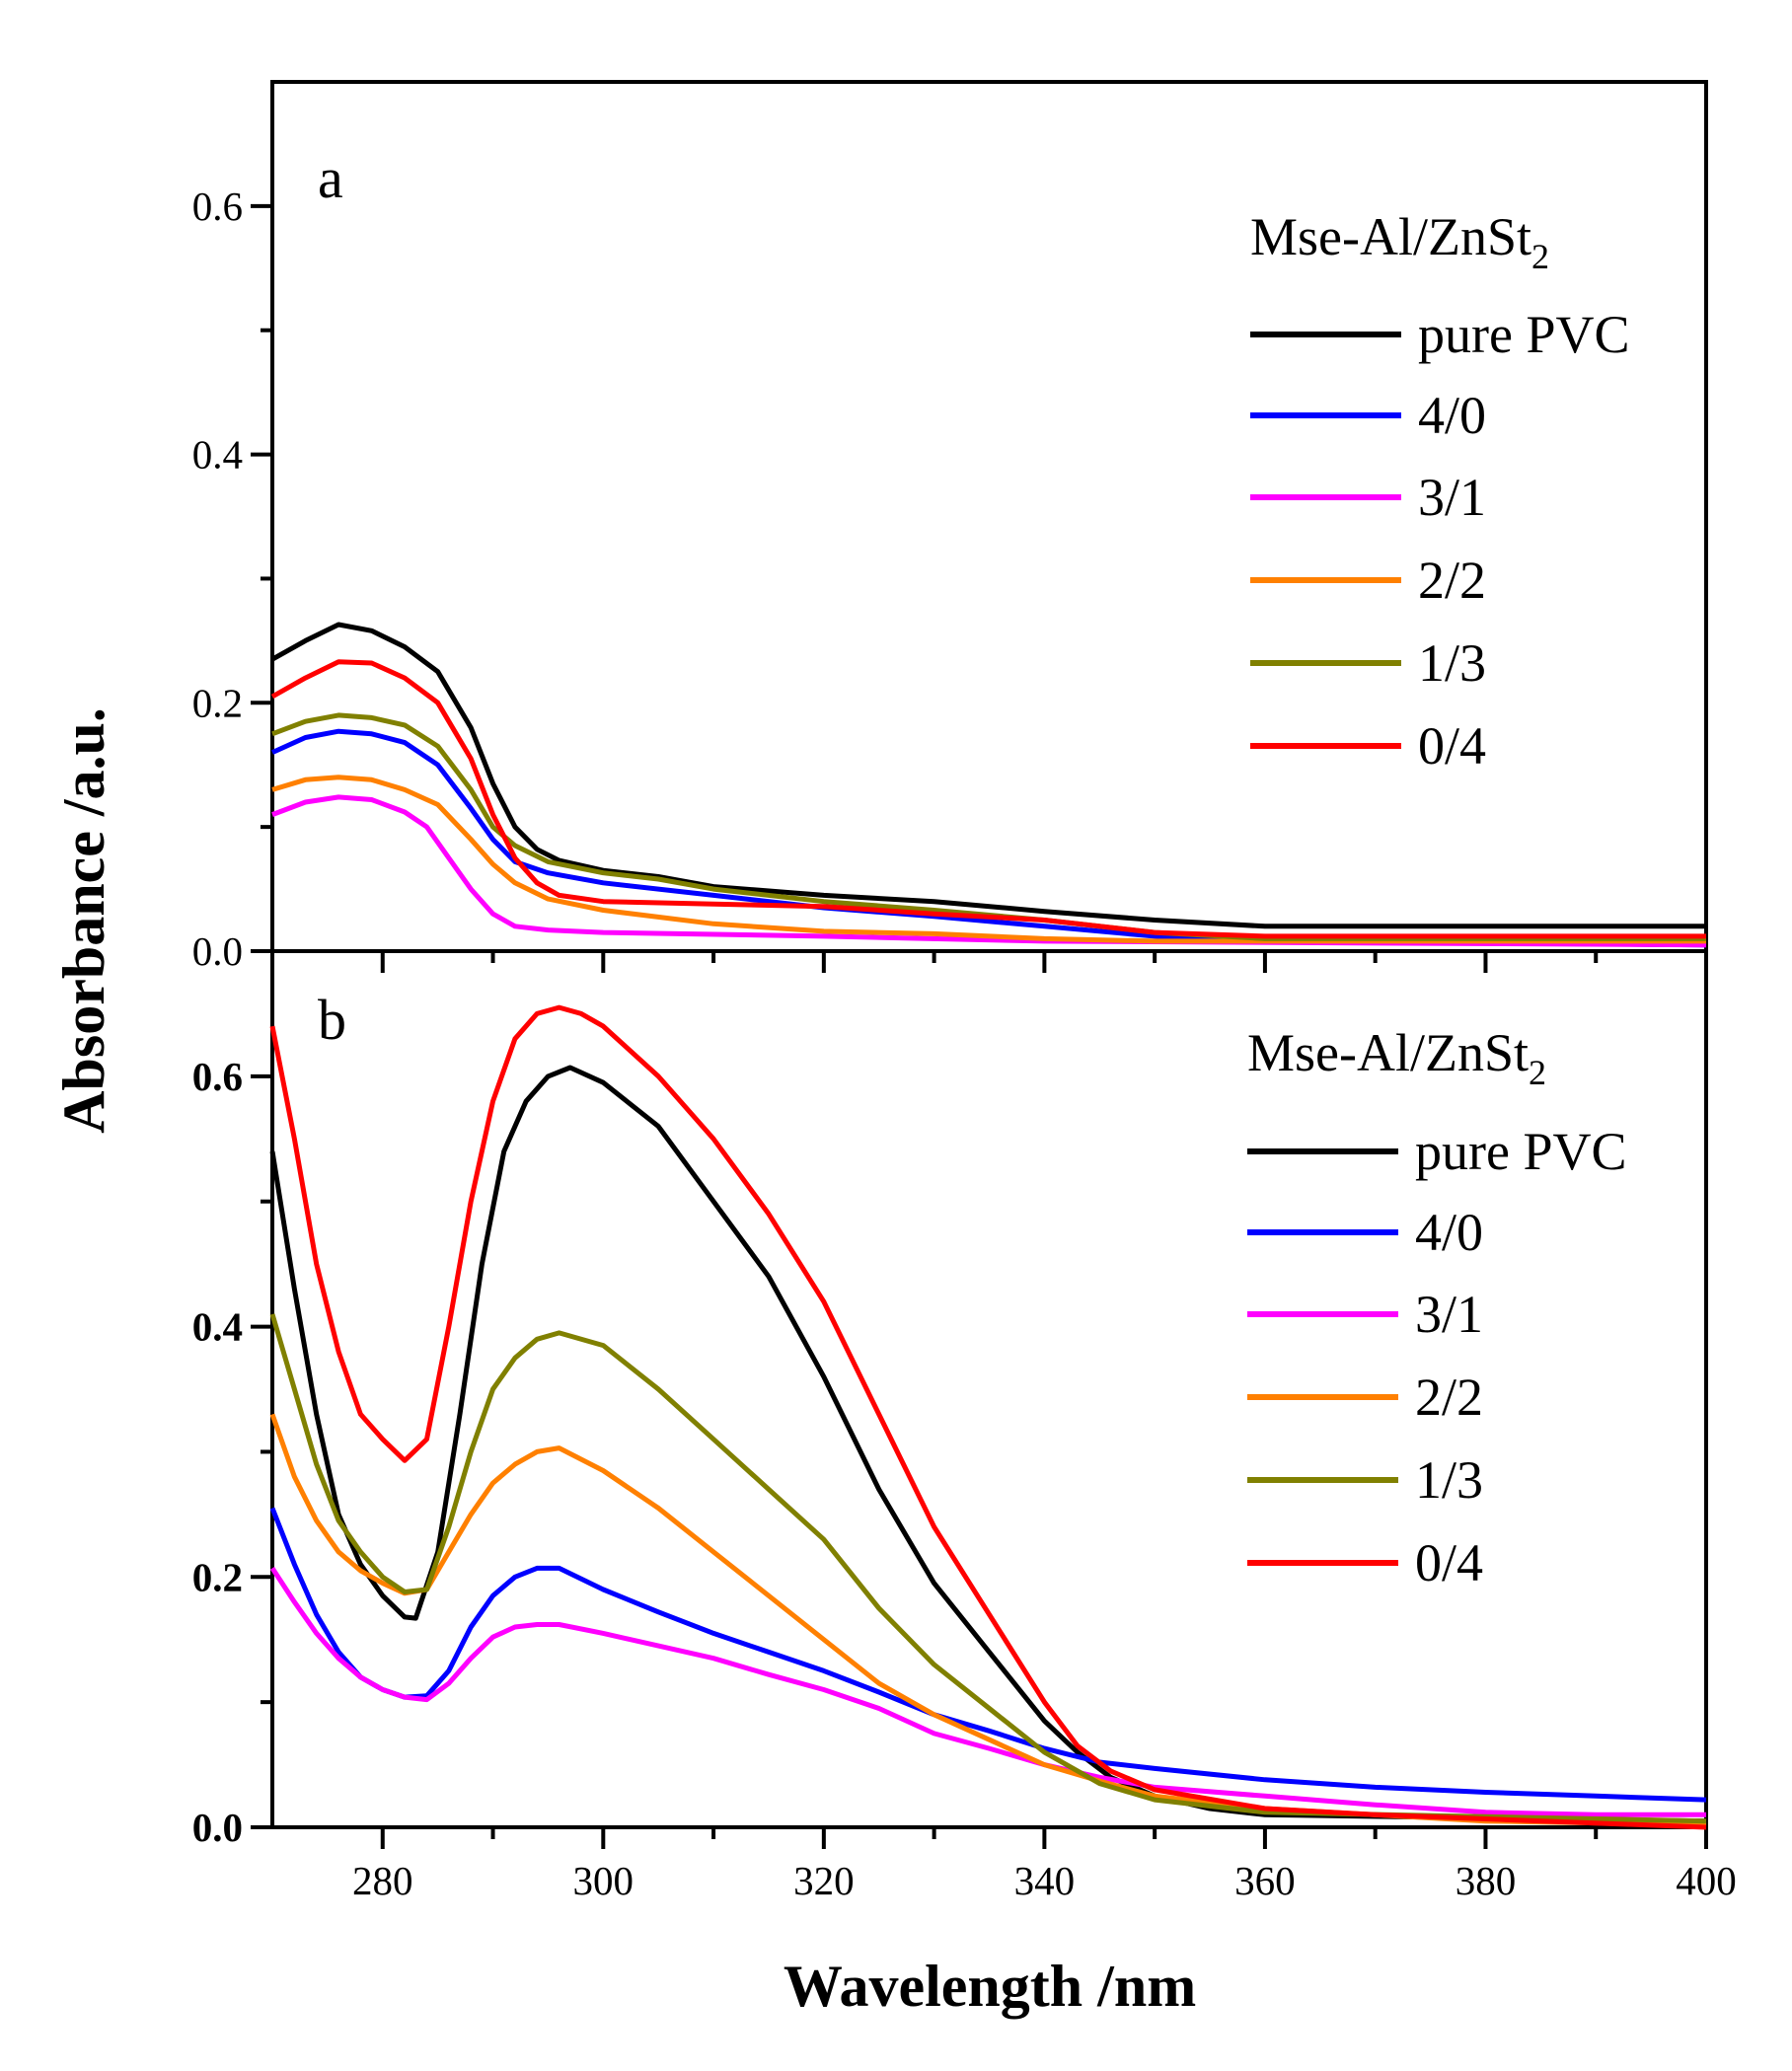 Image resolution: width=1792 pixels, height=2071 pixels. What do you see at coordinates (824, 1880) in the screenshot?
I see `x-tick-label: 320` at bounding box center [824, 1880].